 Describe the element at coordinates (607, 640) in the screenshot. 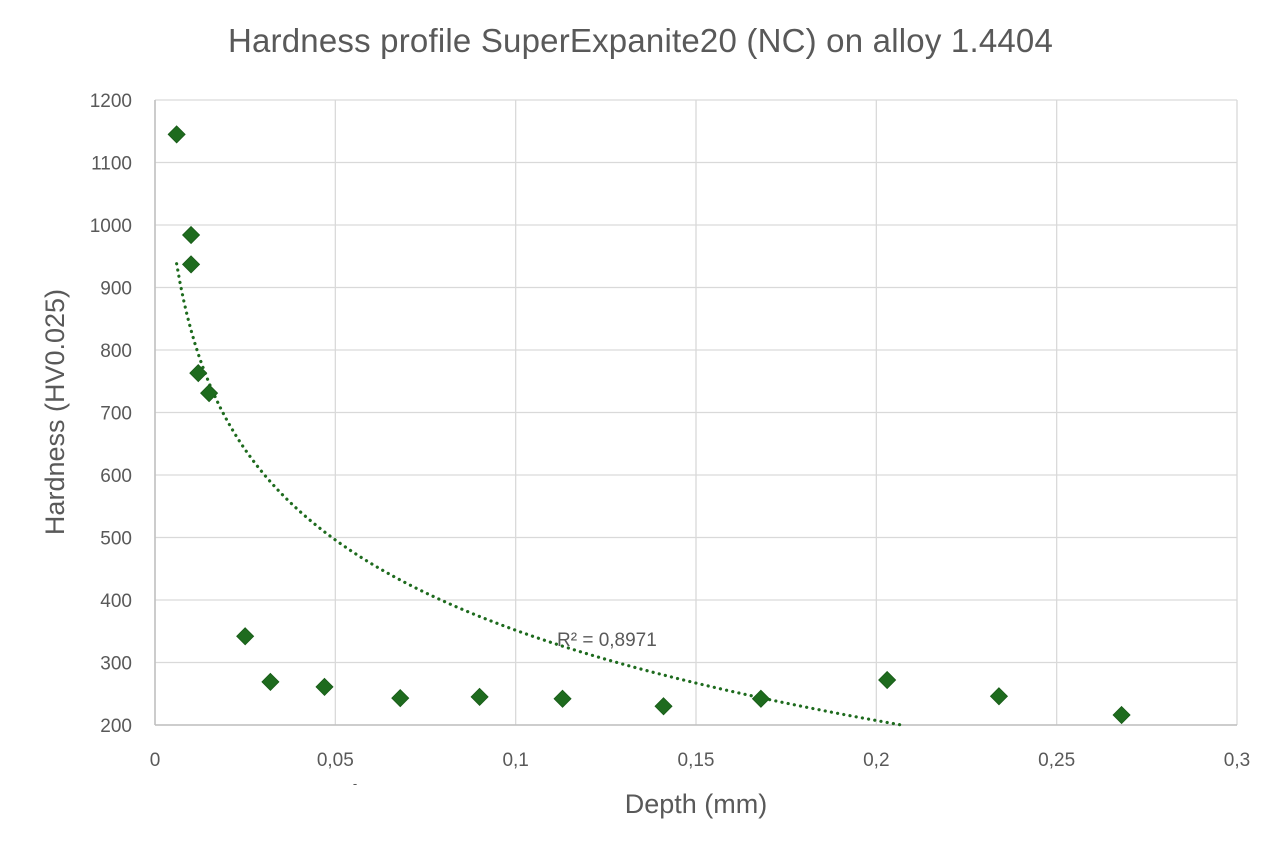

I see `r-squared-label: R² = 0,8971` at that location.